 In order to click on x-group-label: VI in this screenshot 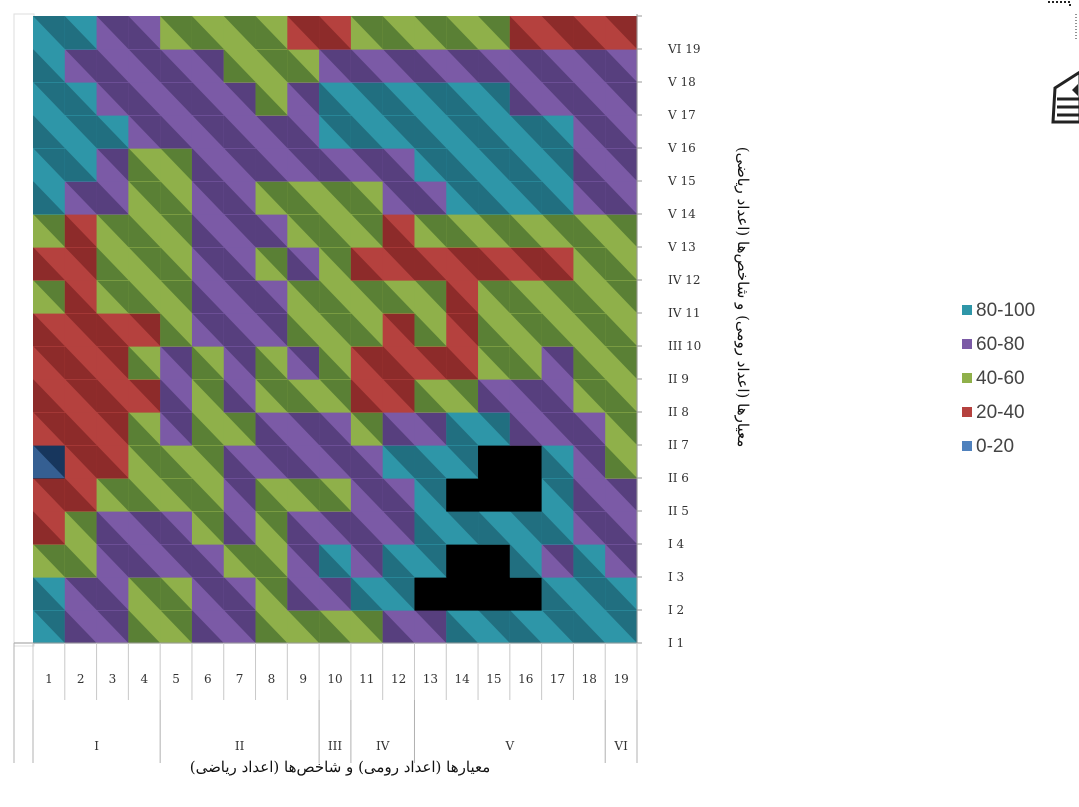, I will do `click(620, 746)`.